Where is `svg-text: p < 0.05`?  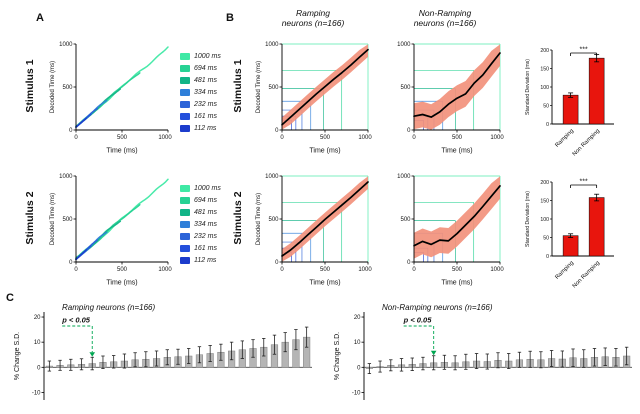
svg-text: p < 0.05 is located at coordinates (418, 320).